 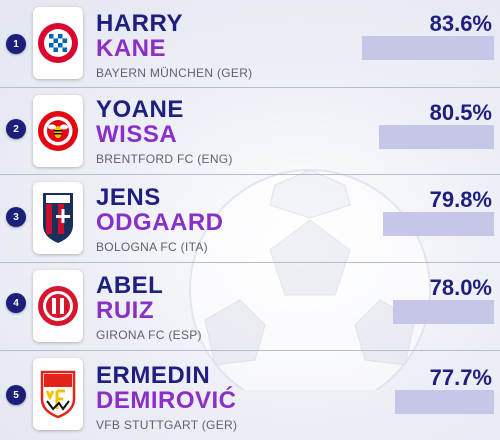 What do you see at coordinates (131, 48) in the screenshot?
I see `player-last-name: KANE` at bounding box center [131, 48].